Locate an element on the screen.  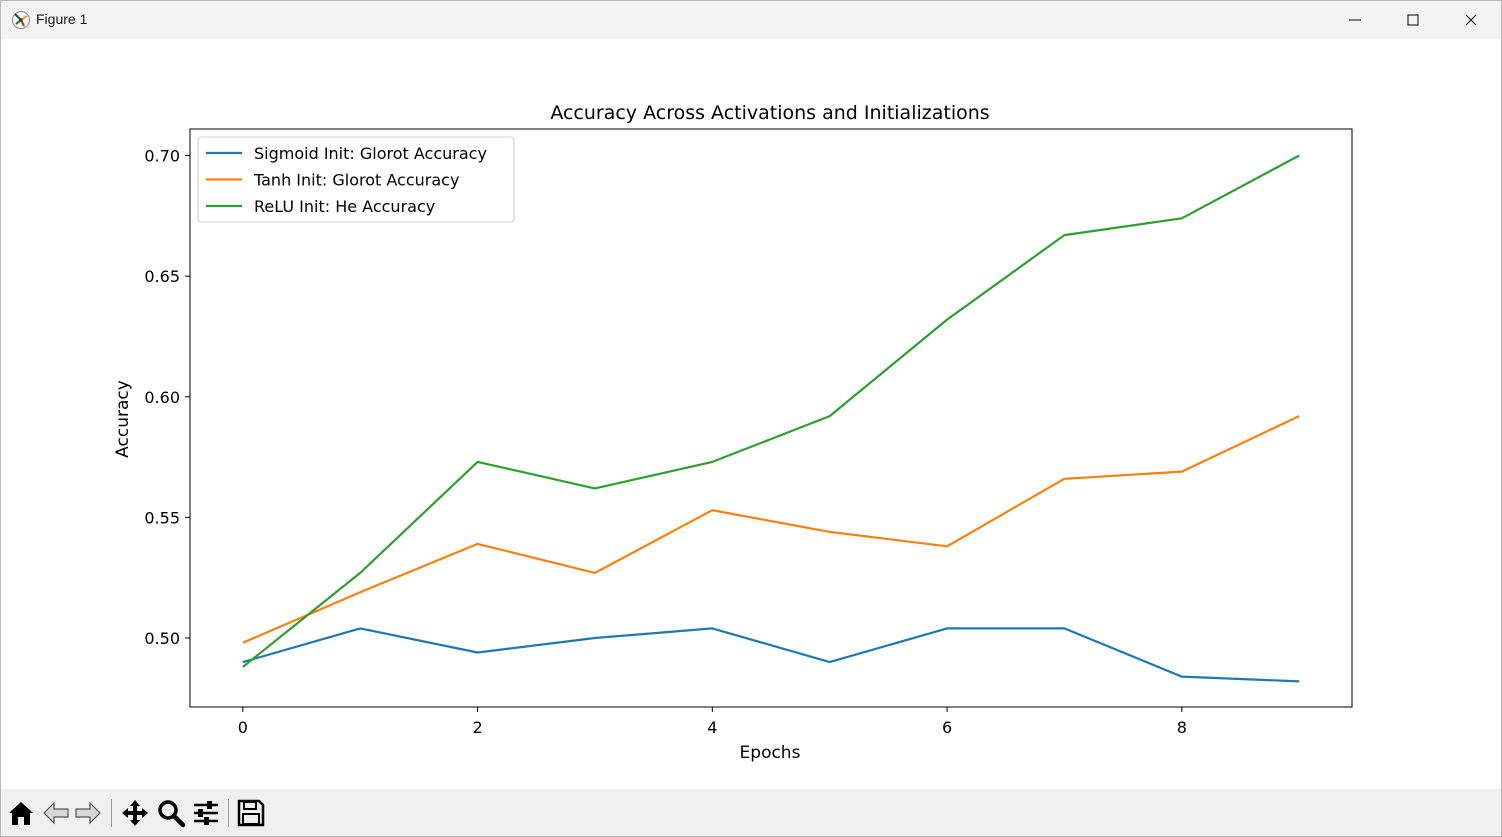
zoom-icon is located at coordinates (172, 814).